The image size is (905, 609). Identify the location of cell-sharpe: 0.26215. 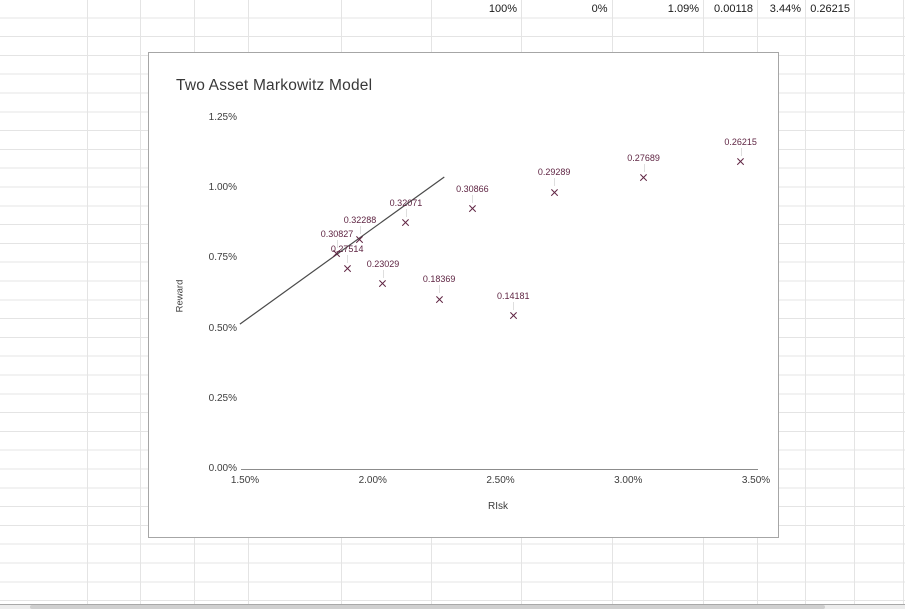
(830, 9).